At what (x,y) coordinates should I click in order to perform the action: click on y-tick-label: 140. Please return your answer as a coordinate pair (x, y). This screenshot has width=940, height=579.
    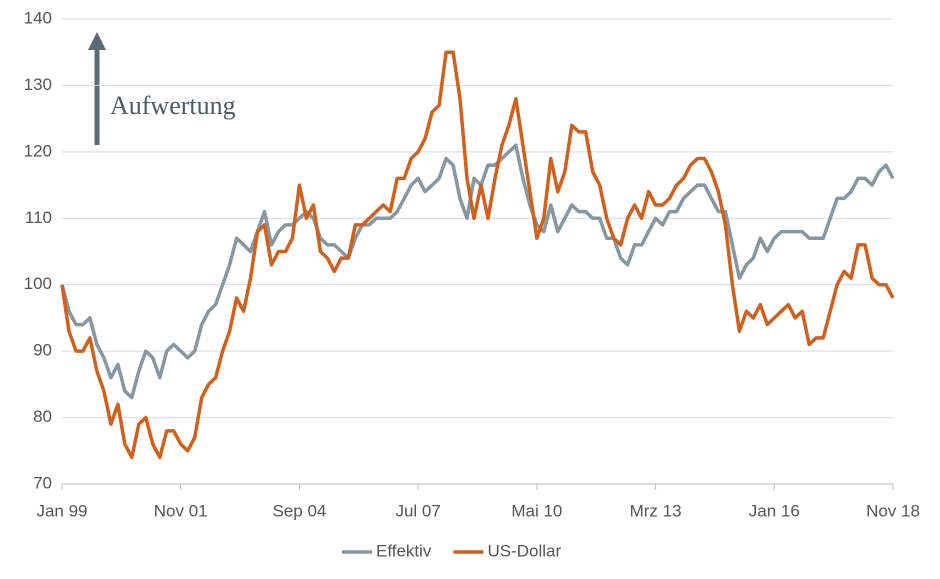
    Looking at the image, I should click on (38, 17).